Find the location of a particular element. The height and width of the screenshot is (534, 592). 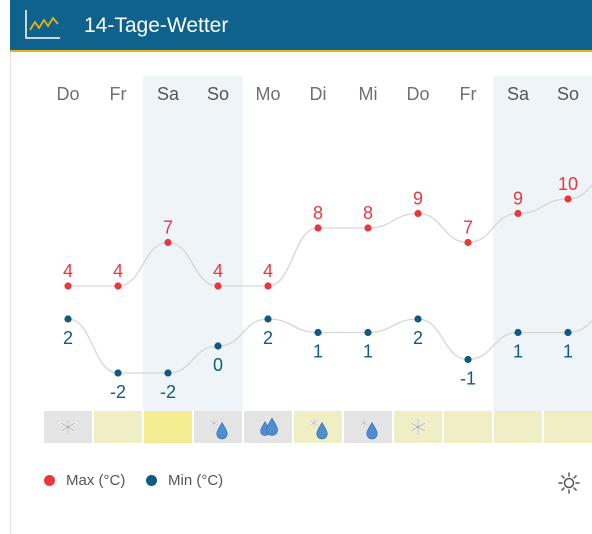

sun-icon is located at coordinates (569, 483).